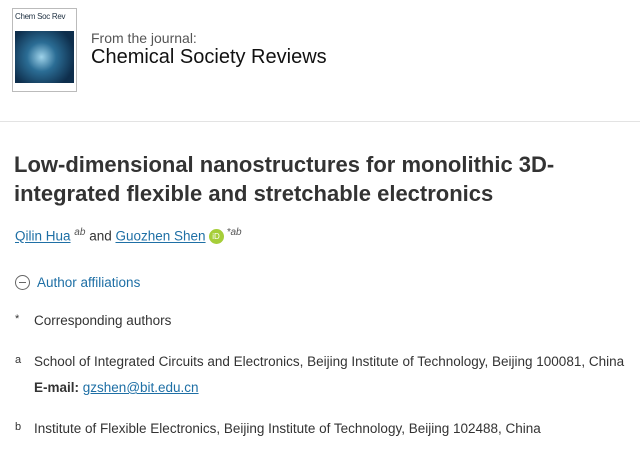 The width and height of the screenshot is (640, 450). Describe the element at coordinates (100, 236) in the screenshot. I see `and-text: and` at that location.